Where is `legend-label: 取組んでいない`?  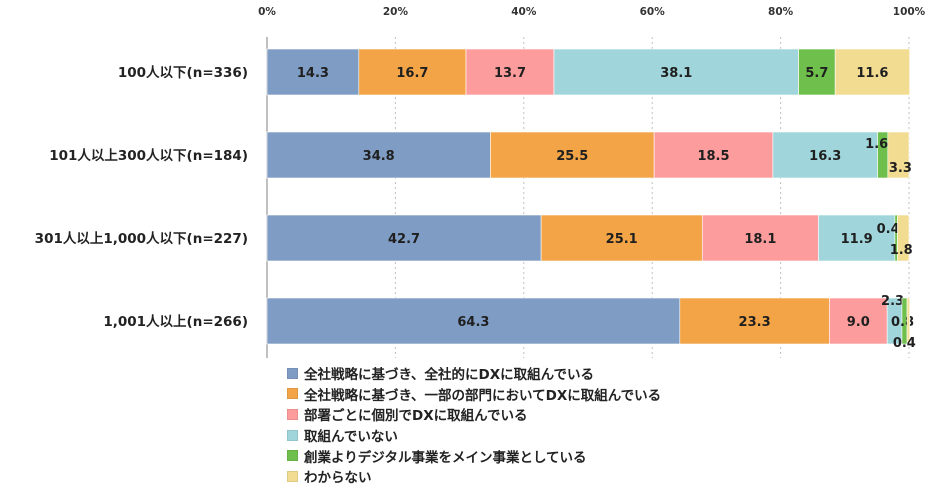 legend-label: 取組んでいない is located at coordinates (351, 437).